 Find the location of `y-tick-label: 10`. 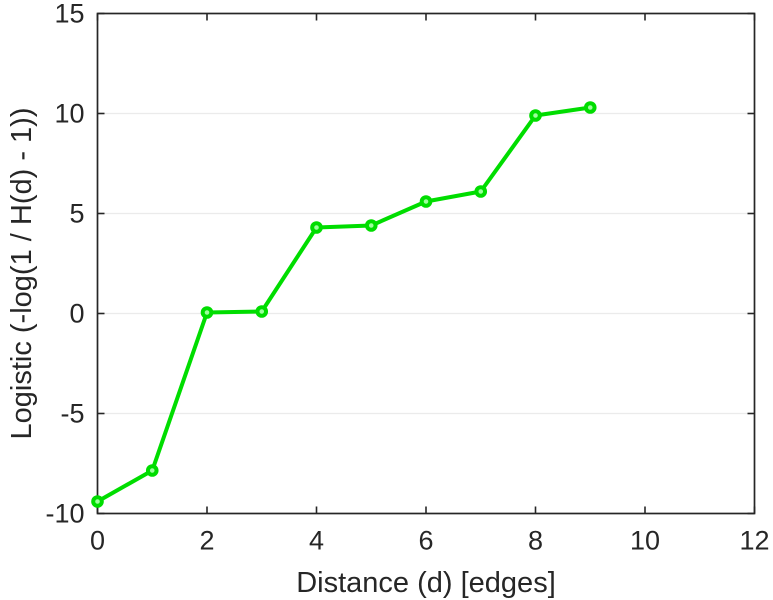

y-tick-label: 10 is located at coordinates (69, 114).